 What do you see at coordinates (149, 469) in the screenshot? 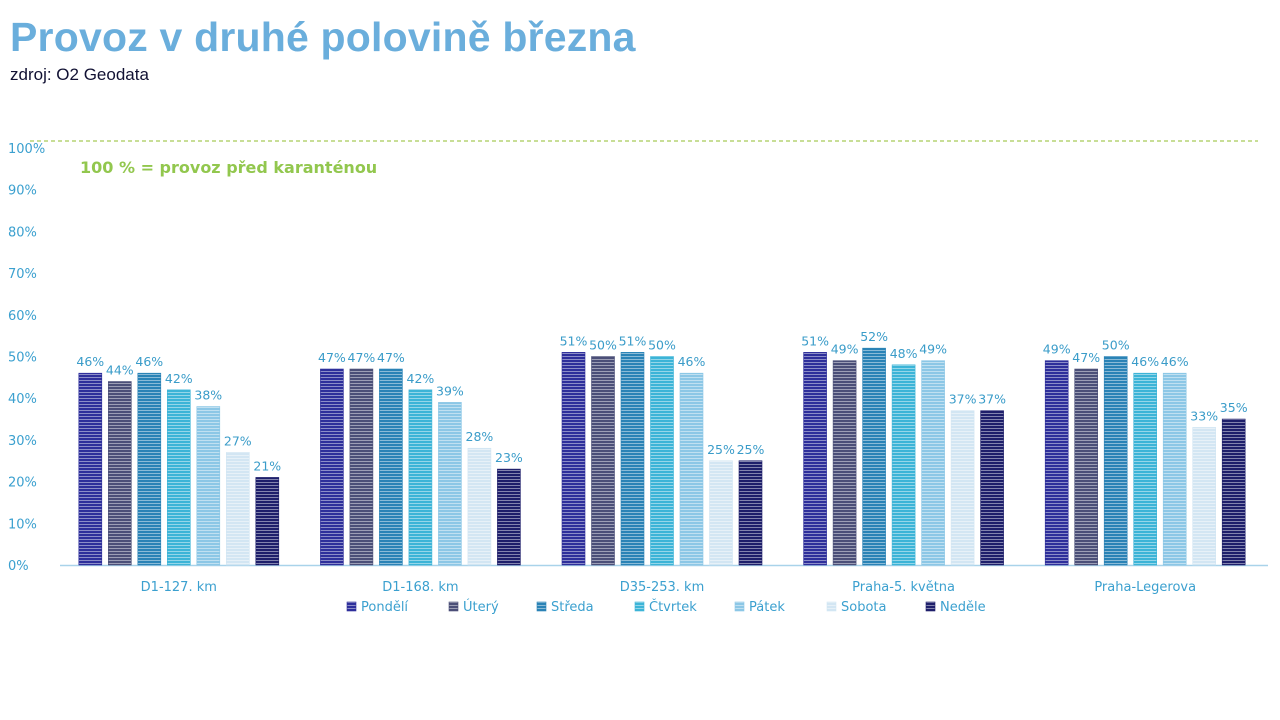
I see `bar-streda-d1-127-km` at bounding box center [149, 469].